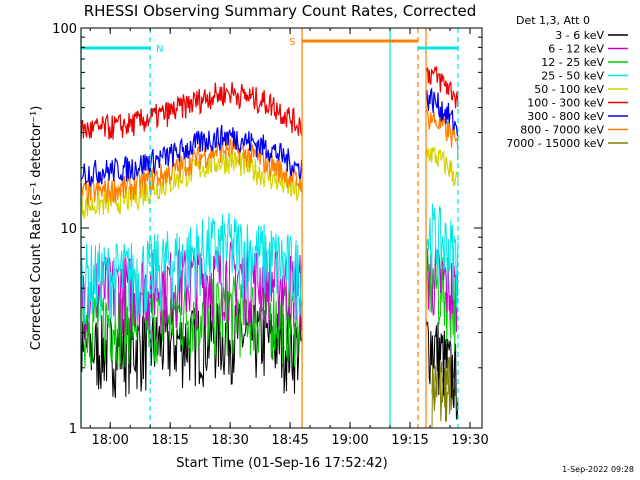 The image size is (640, 480). I want to click on legend-label: 50 - 100 keV, so click(569, 89).